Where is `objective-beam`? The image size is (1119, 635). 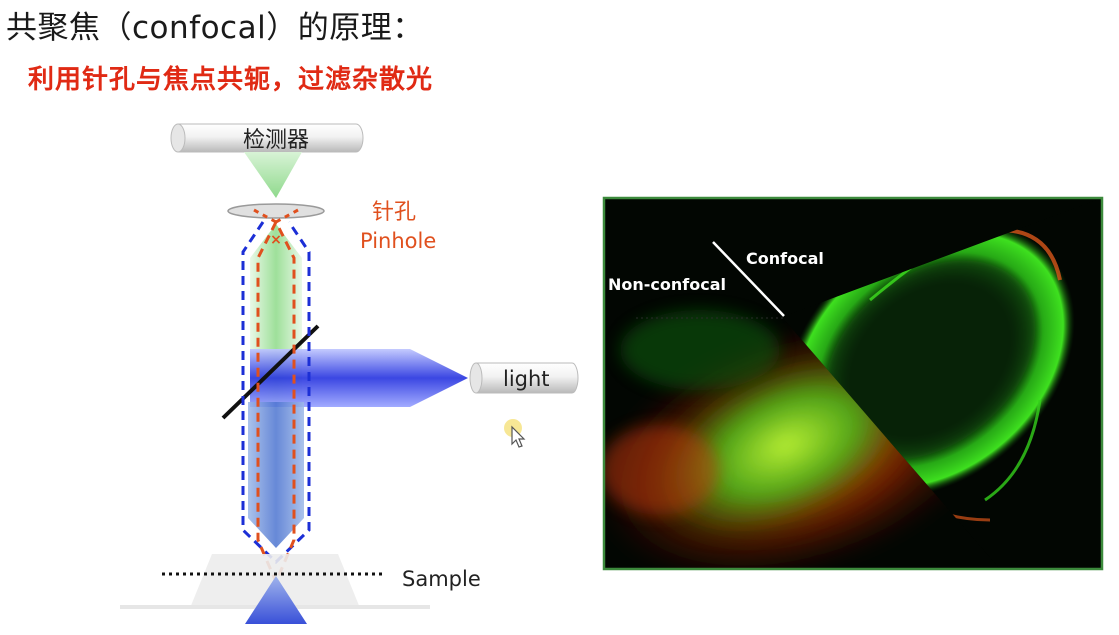 objective-beam is located at coordinates (276, 475).